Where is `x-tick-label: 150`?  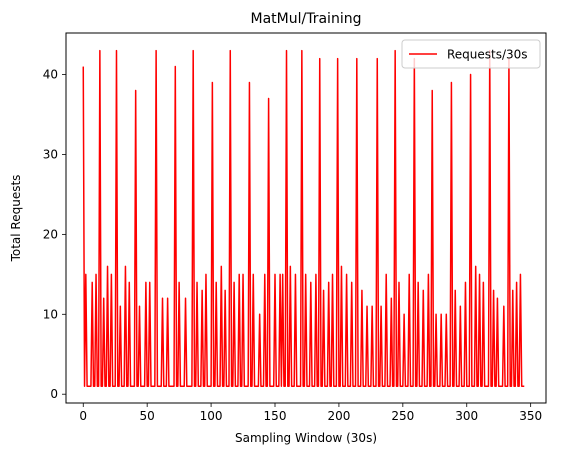
x-tick-label: 150 is located at coordinates (275, 416).